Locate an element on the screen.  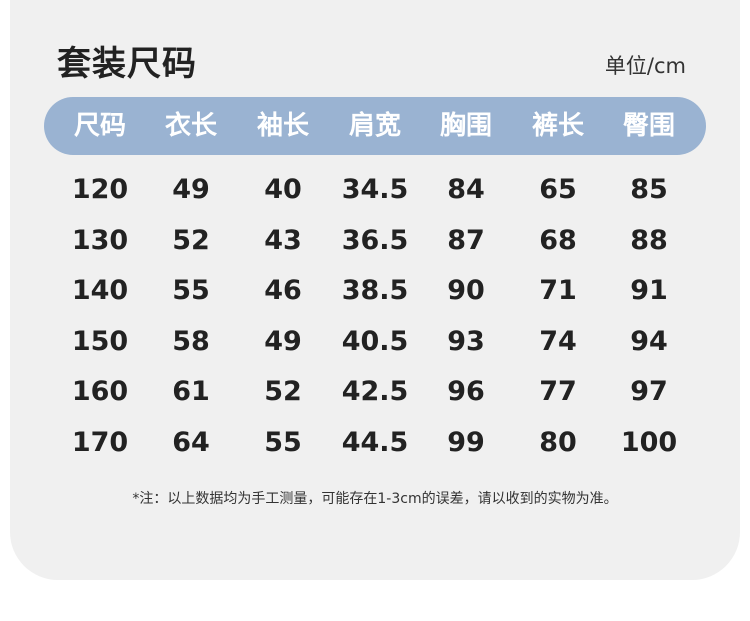
table-cell: 93 is located at coordinates (466, 341).